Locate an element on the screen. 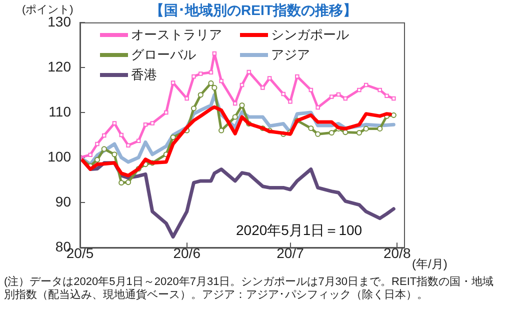  y-tick-label: 100 is located at coordinates (60, 156).